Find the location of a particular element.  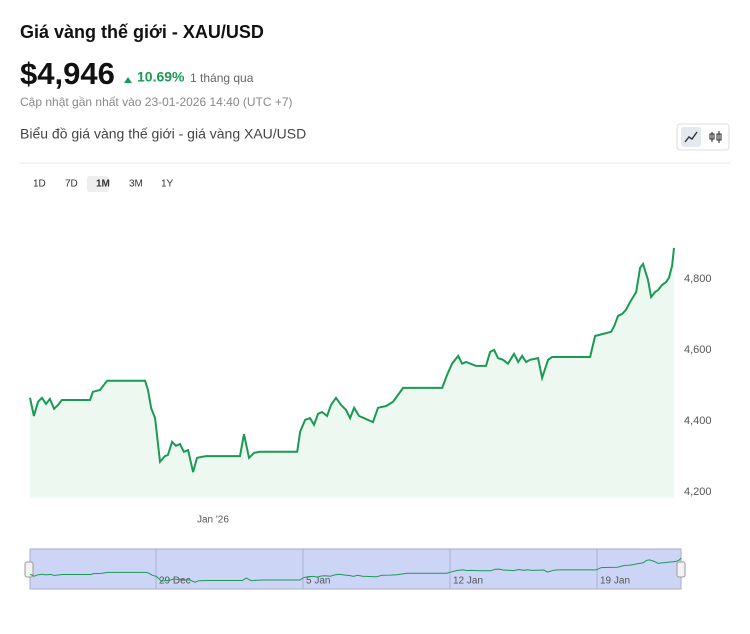

y-tick-label: 4,800 is located at coordinates (698, 279).